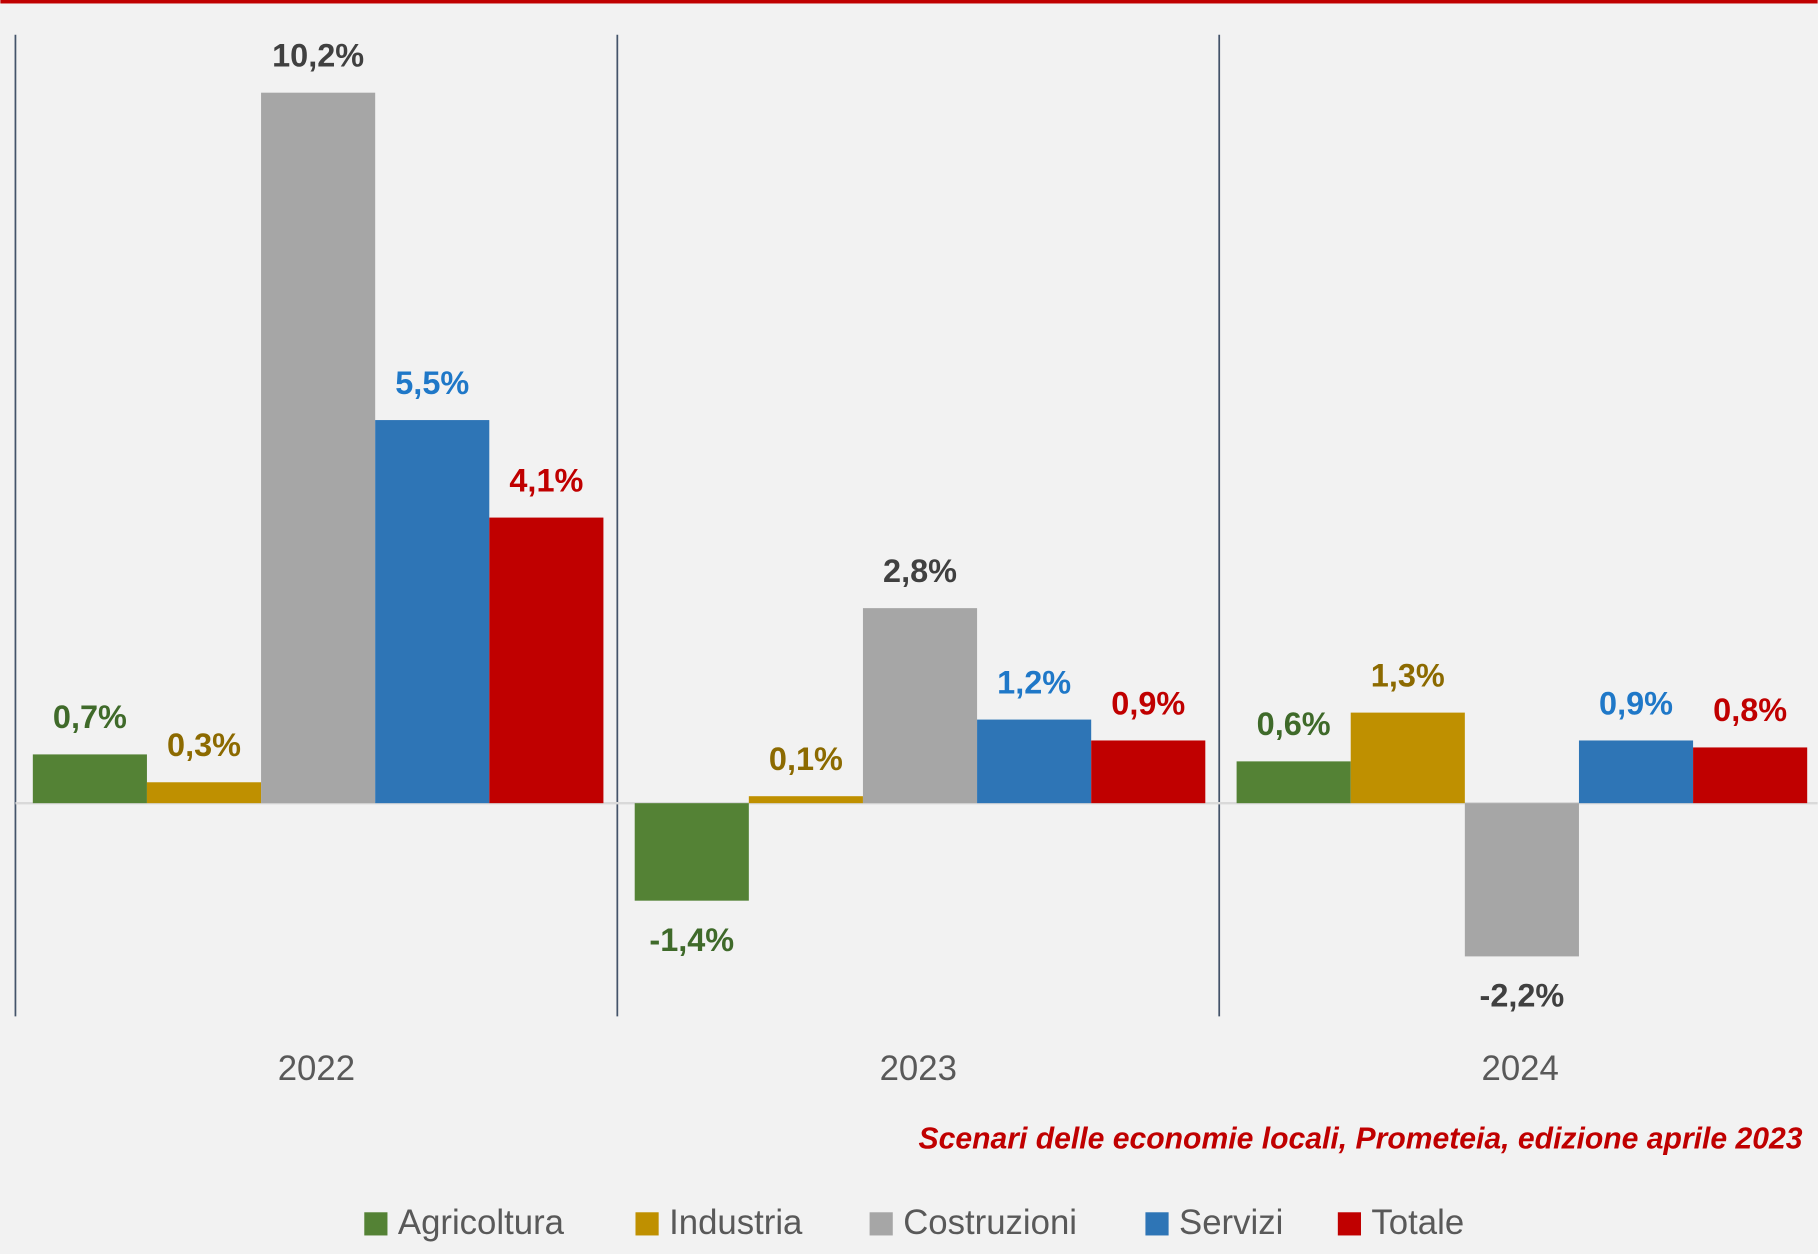  I want to click on data-label: 0,3%, so click(204, 745).